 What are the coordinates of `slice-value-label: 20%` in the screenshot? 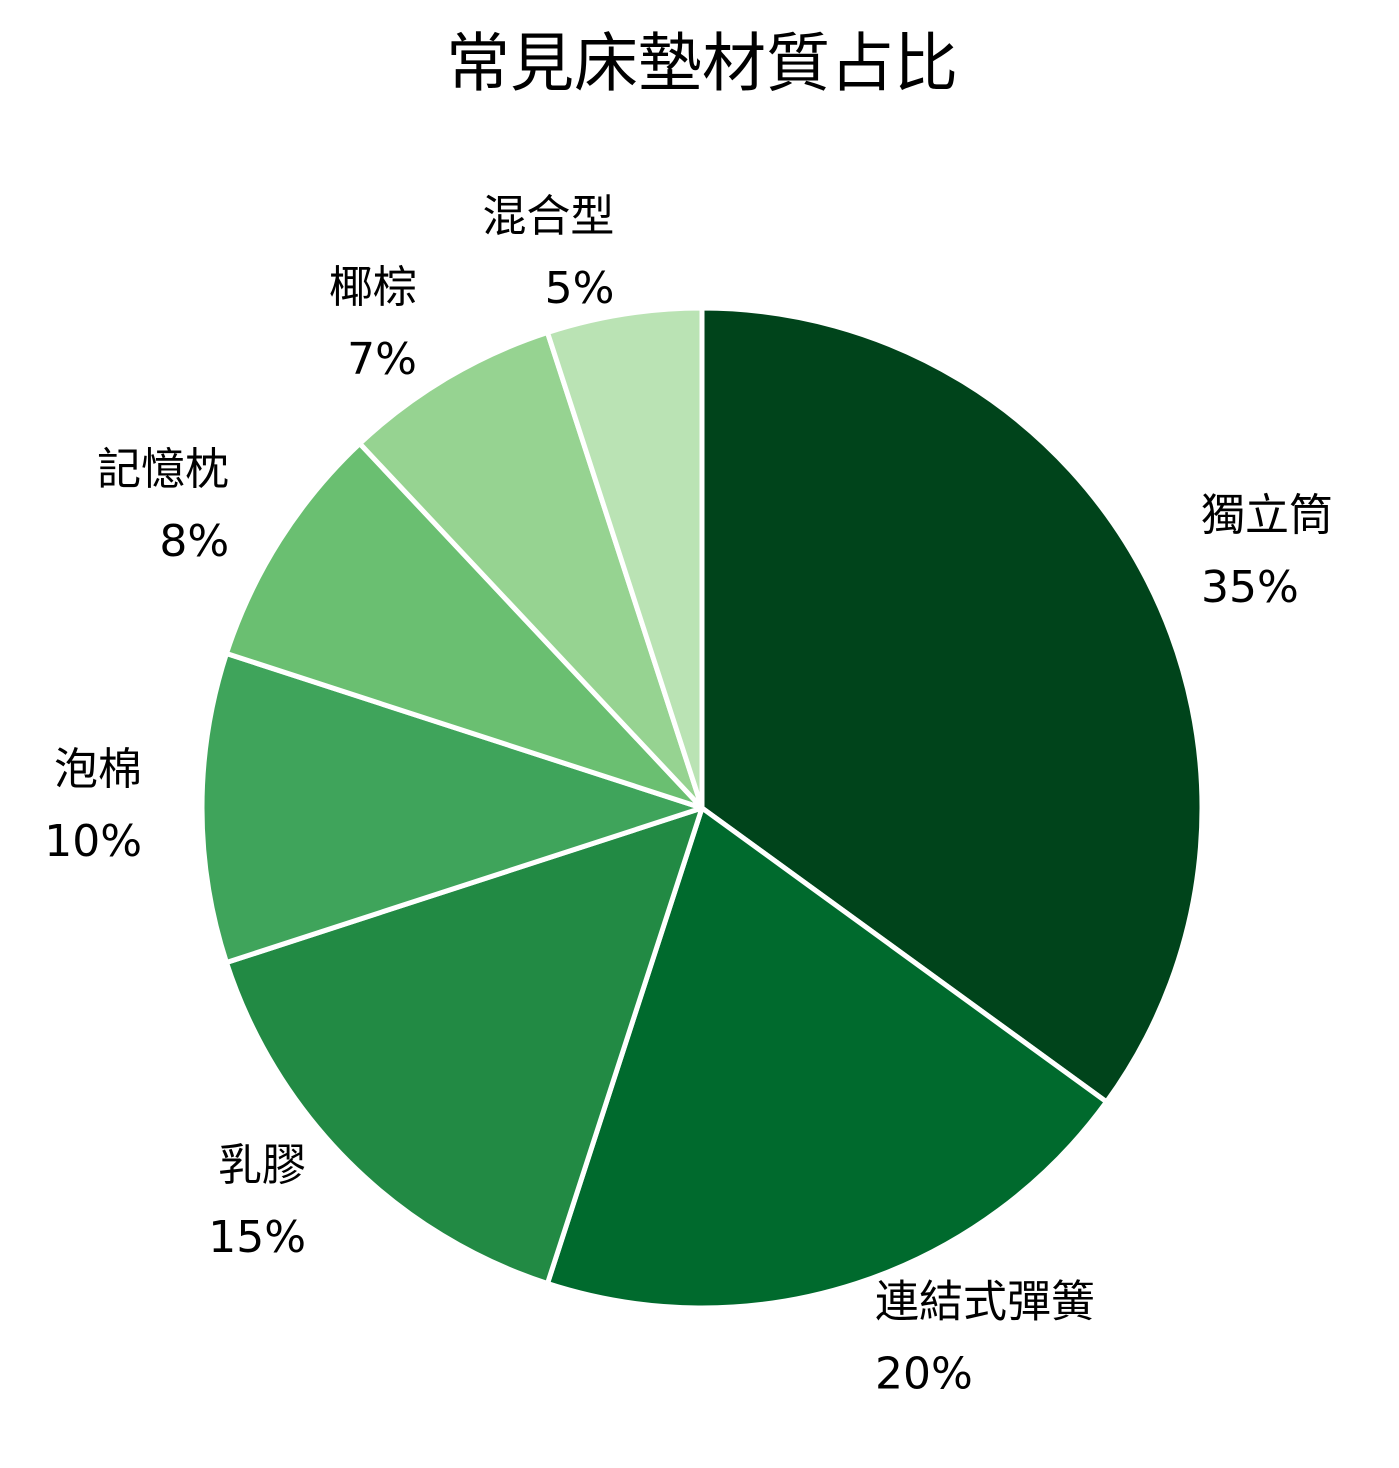 It's located at (924, 1374).